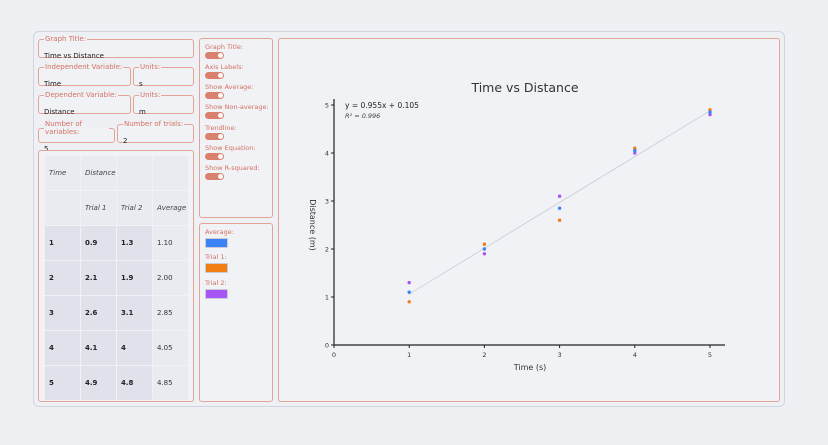 This screenshot has height=445, width=828. Describe the element at coordinates (84, 112) in the screenshot. I see `dependent-variable-input` at that location.